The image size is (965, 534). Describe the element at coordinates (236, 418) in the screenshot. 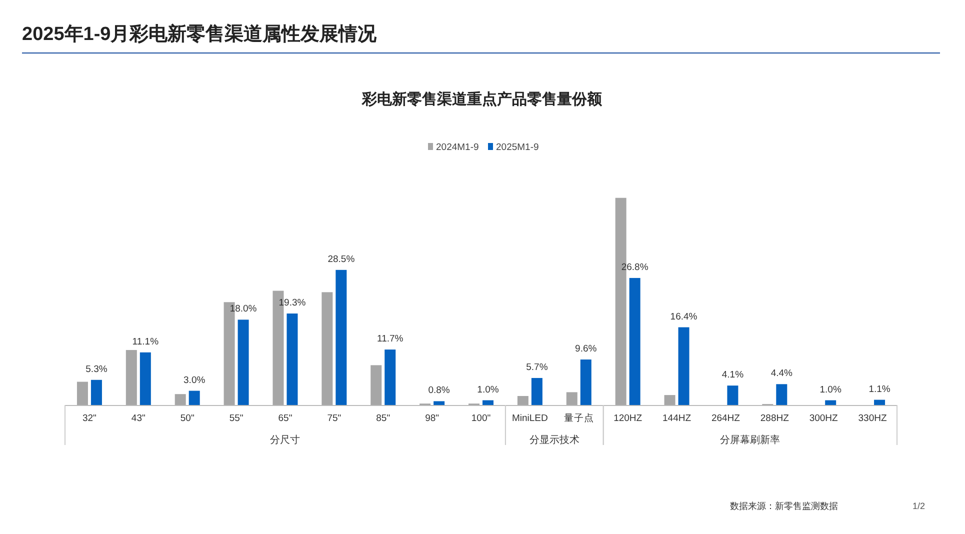

I see `x-tick-label: 55"` at that location.